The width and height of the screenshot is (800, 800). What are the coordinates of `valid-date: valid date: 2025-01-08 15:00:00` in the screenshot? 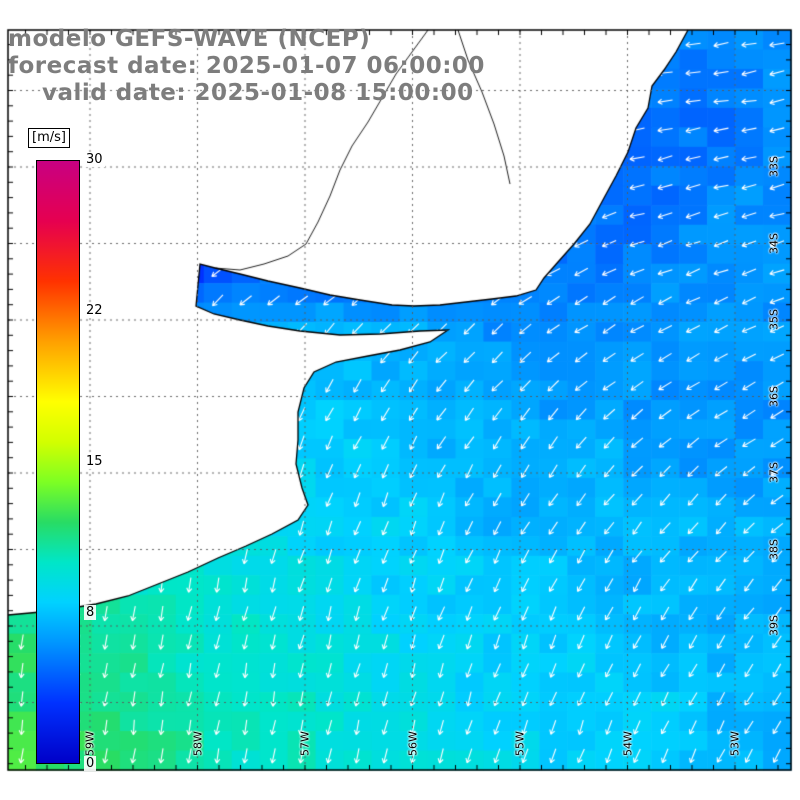 It's located at (258, 93).